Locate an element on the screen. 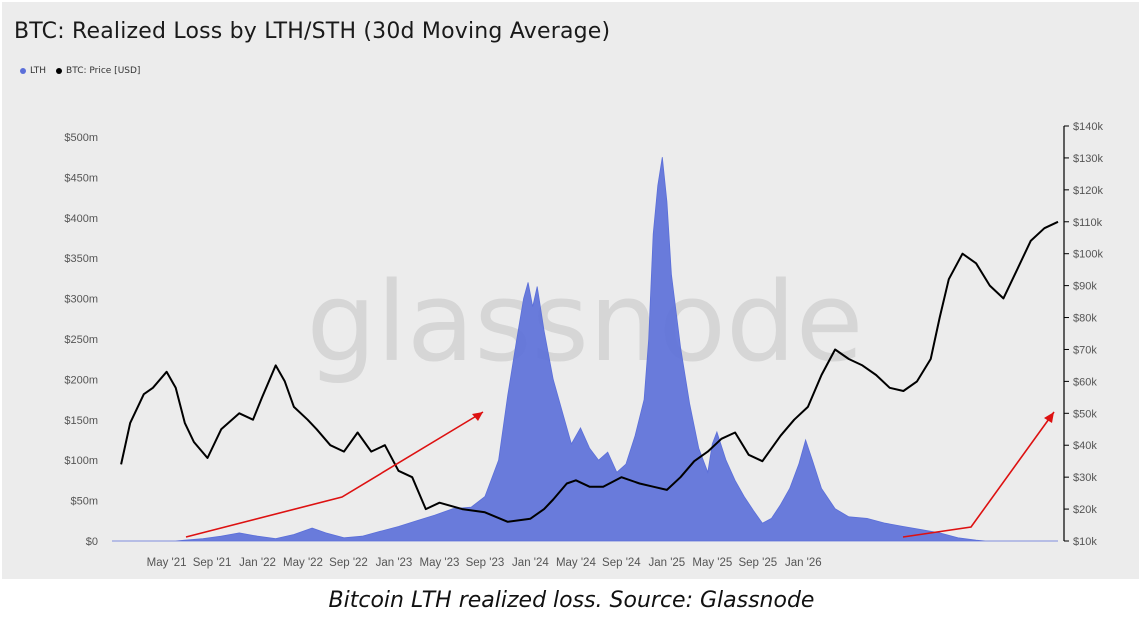 The height and width of the screenshot is (627, 1143). y-left-tick-label: $200m is located at coordinates (81, 380).